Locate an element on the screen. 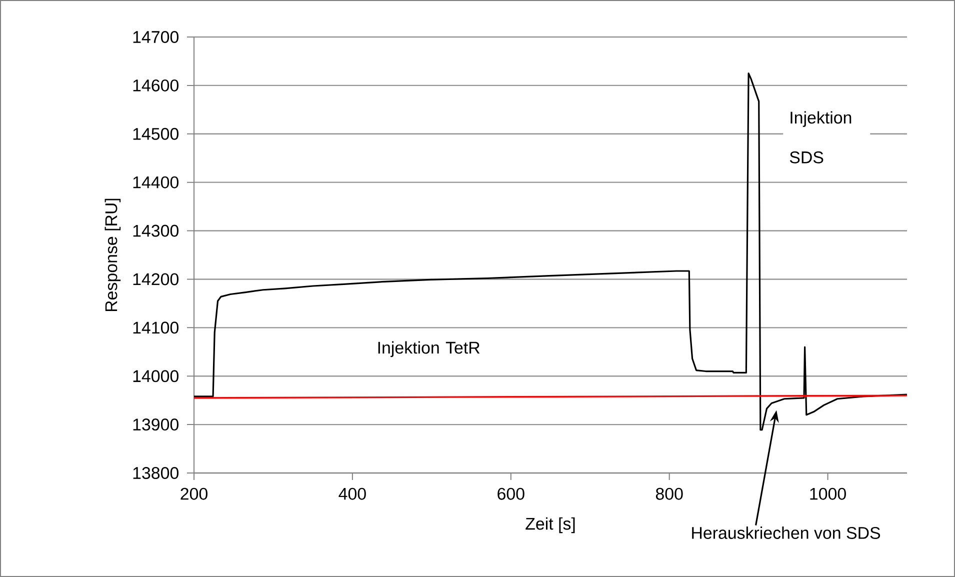 The width and height of the screenshot is (955, 577). y-tick-label: 14600 is located at coordinates (155, 85).